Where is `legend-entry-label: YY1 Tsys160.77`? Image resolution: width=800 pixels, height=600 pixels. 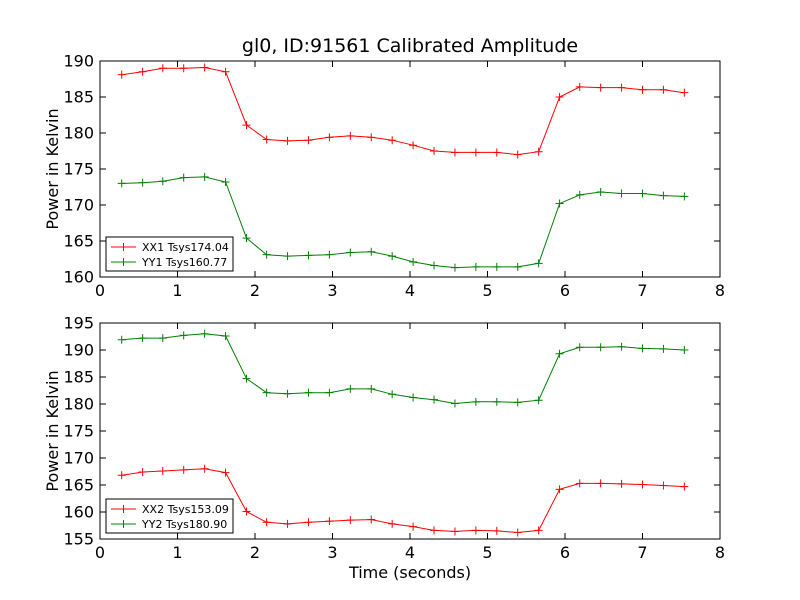 legend-entry-label: YY1 Tsys160.77 is located at coordinates (184, 262).